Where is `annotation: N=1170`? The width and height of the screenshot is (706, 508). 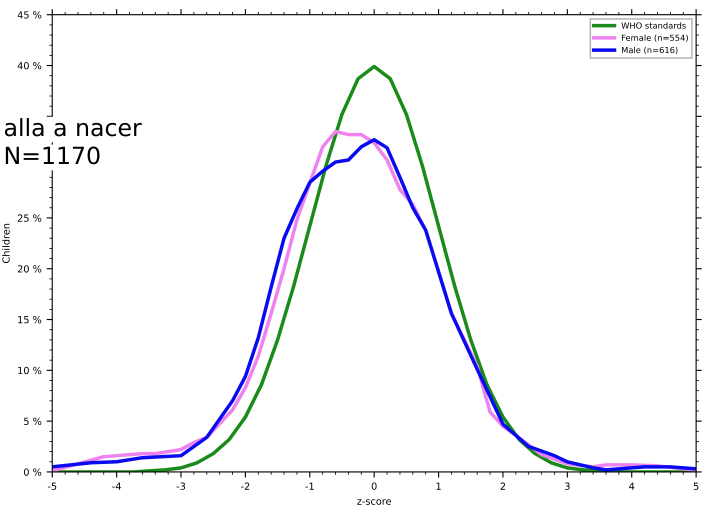 annotation: N=1170 is located at coordinates (53, 155).